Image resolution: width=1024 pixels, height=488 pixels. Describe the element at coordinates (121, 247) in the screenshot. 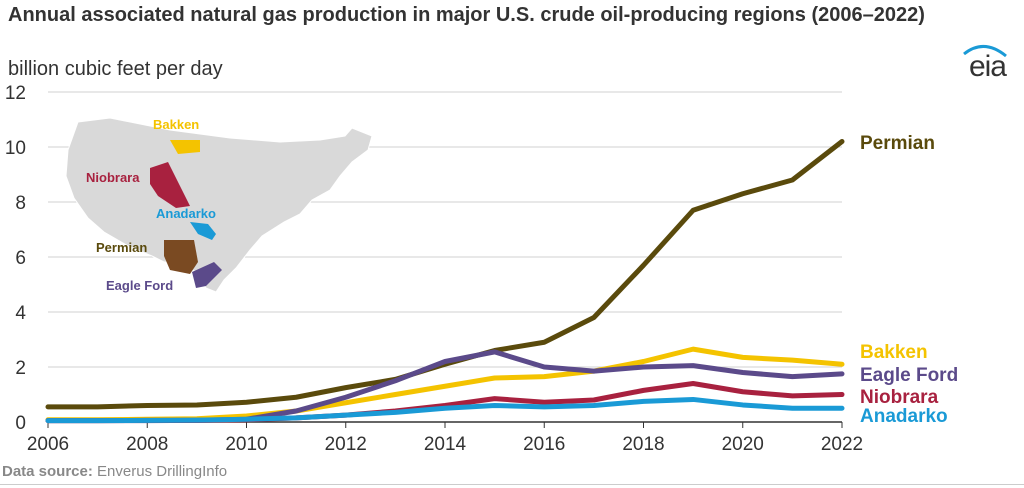

I see `map-label-permian: Permian` at that location.